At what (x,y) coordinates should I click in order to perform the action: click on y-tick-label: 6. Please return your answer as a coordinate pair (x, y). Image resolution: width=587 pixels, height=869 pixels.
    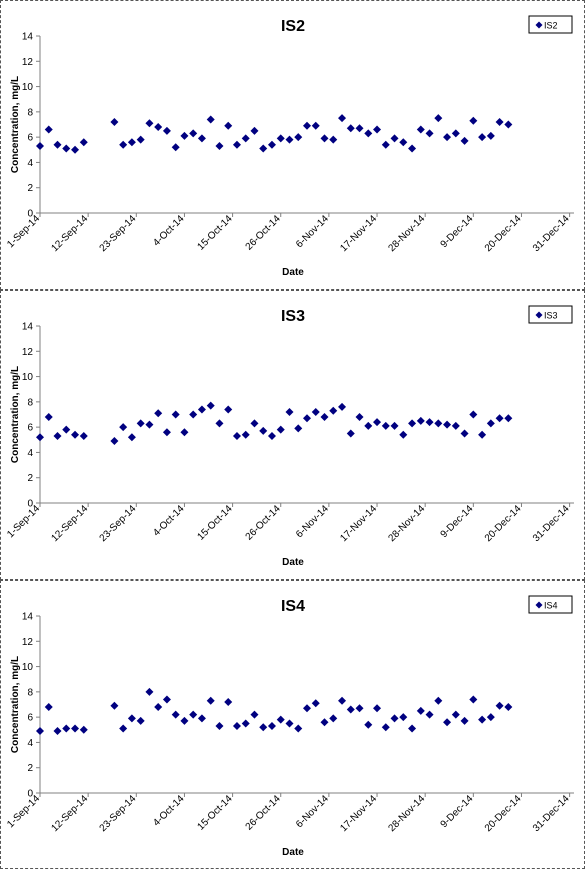
    Looking at the image, I should click on (30, 428).